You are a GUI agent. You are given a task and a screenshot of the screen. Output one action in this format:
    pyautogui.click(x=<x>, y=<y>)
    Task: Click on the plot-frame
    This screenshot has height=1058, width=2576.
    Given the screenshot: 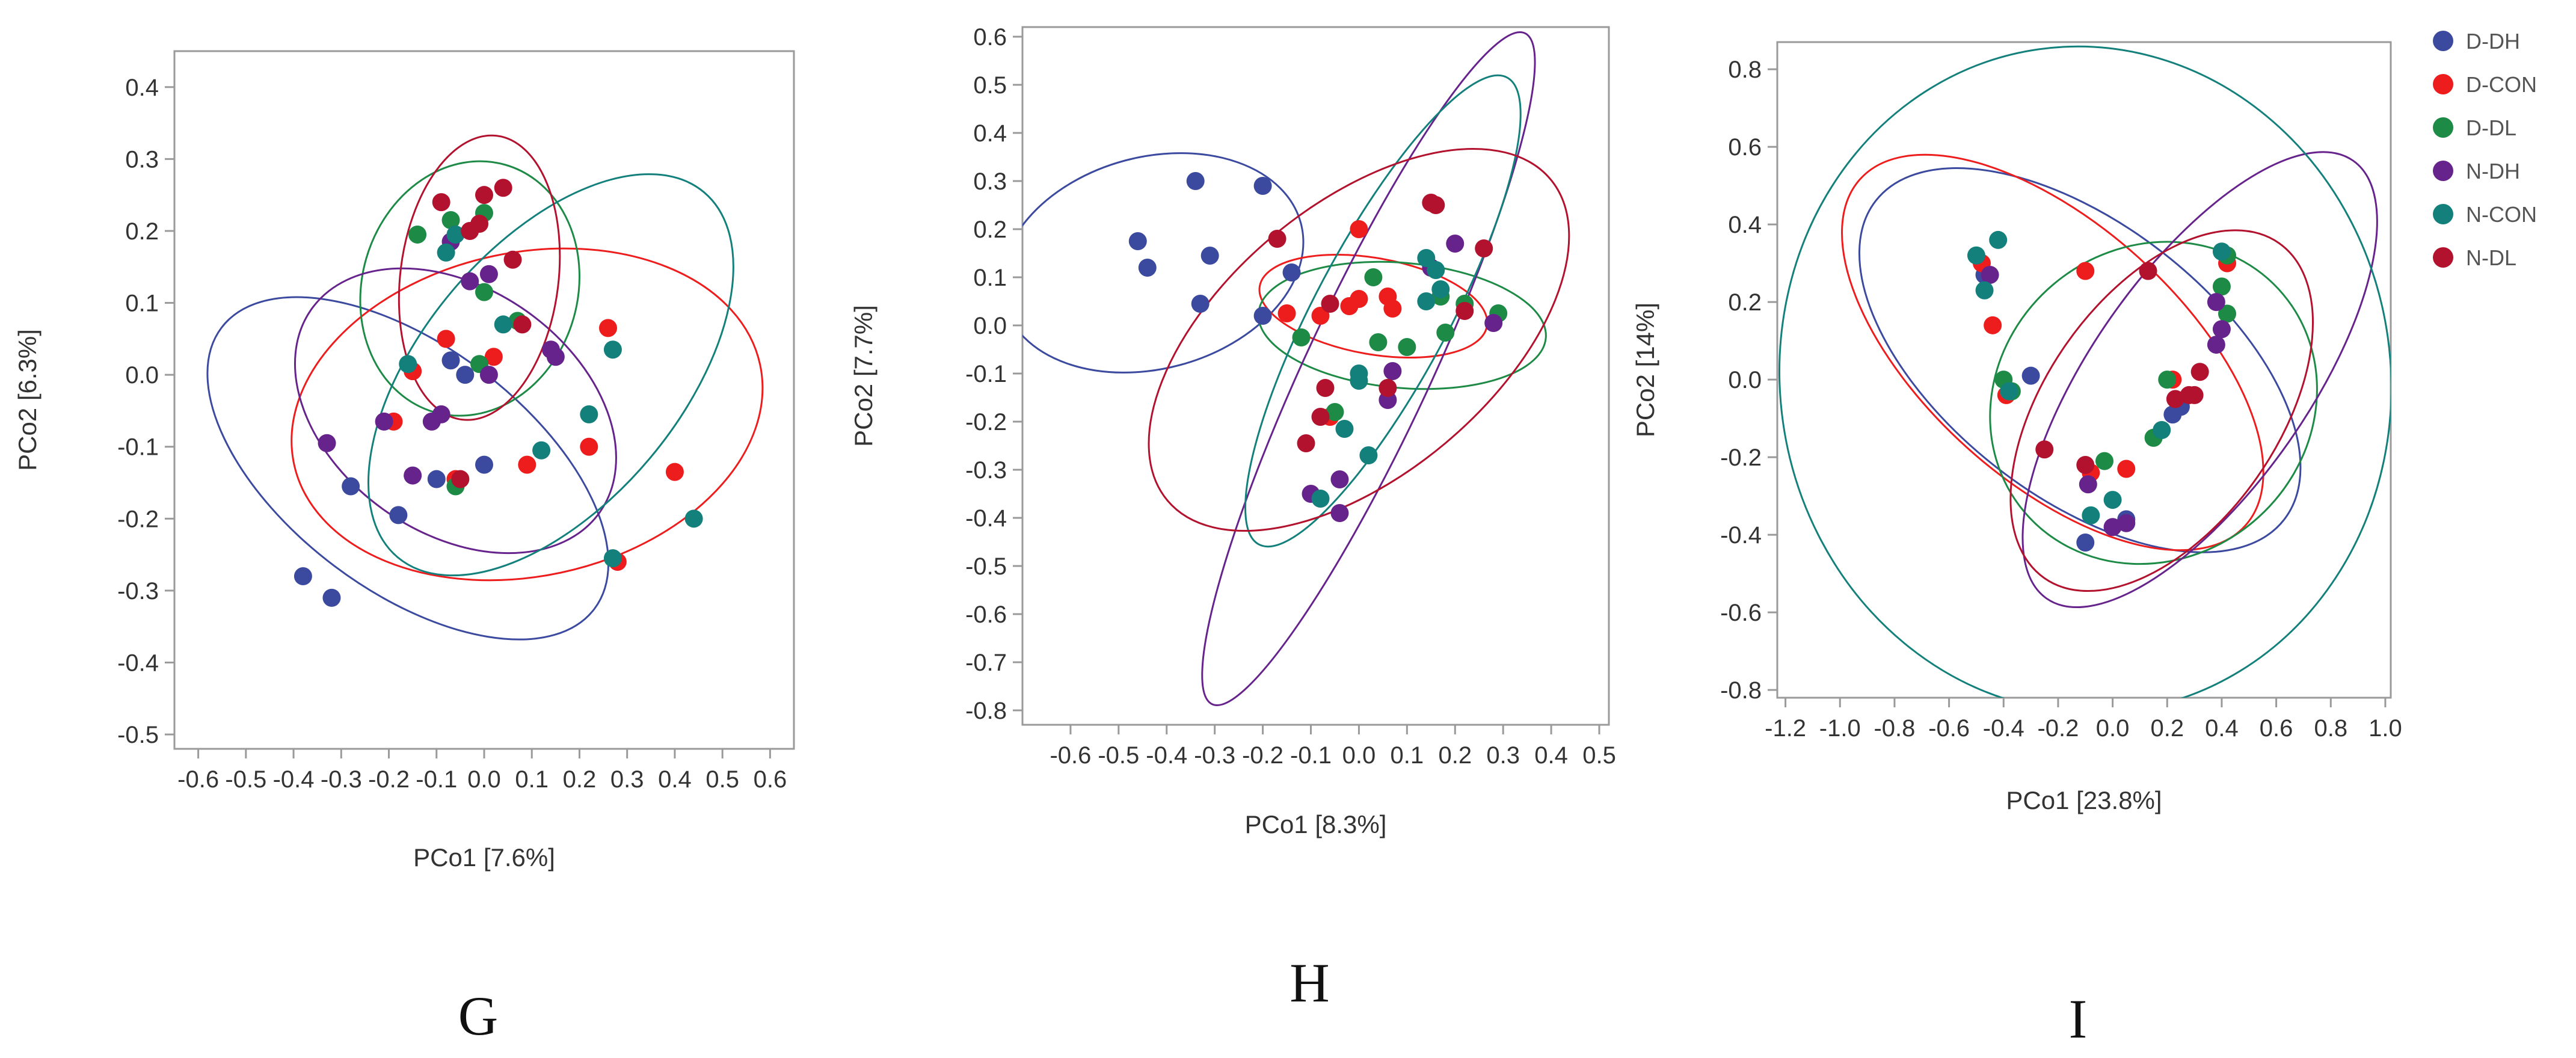 What is the action you would take?
    pyautogui.click(x=2084, y=370)
    